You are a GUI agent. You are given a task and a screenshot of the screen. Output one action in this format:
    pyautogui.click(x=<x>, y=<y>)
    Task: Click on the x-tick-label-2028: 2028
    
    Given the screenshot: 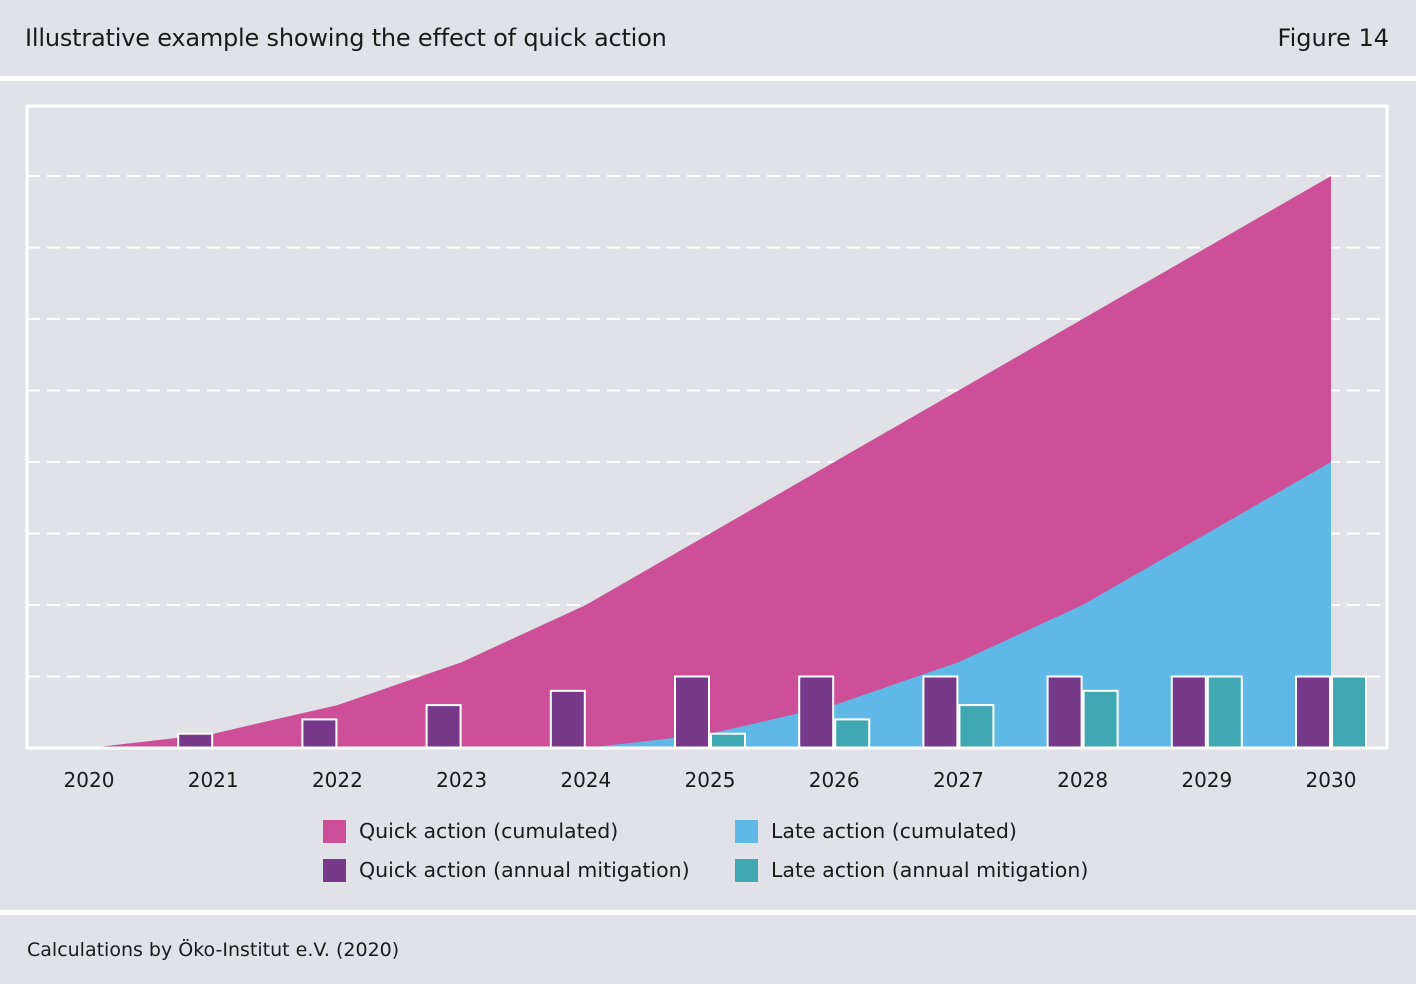 What is the action you would take?
    pyautogui.click(x=1082, y=780)
    